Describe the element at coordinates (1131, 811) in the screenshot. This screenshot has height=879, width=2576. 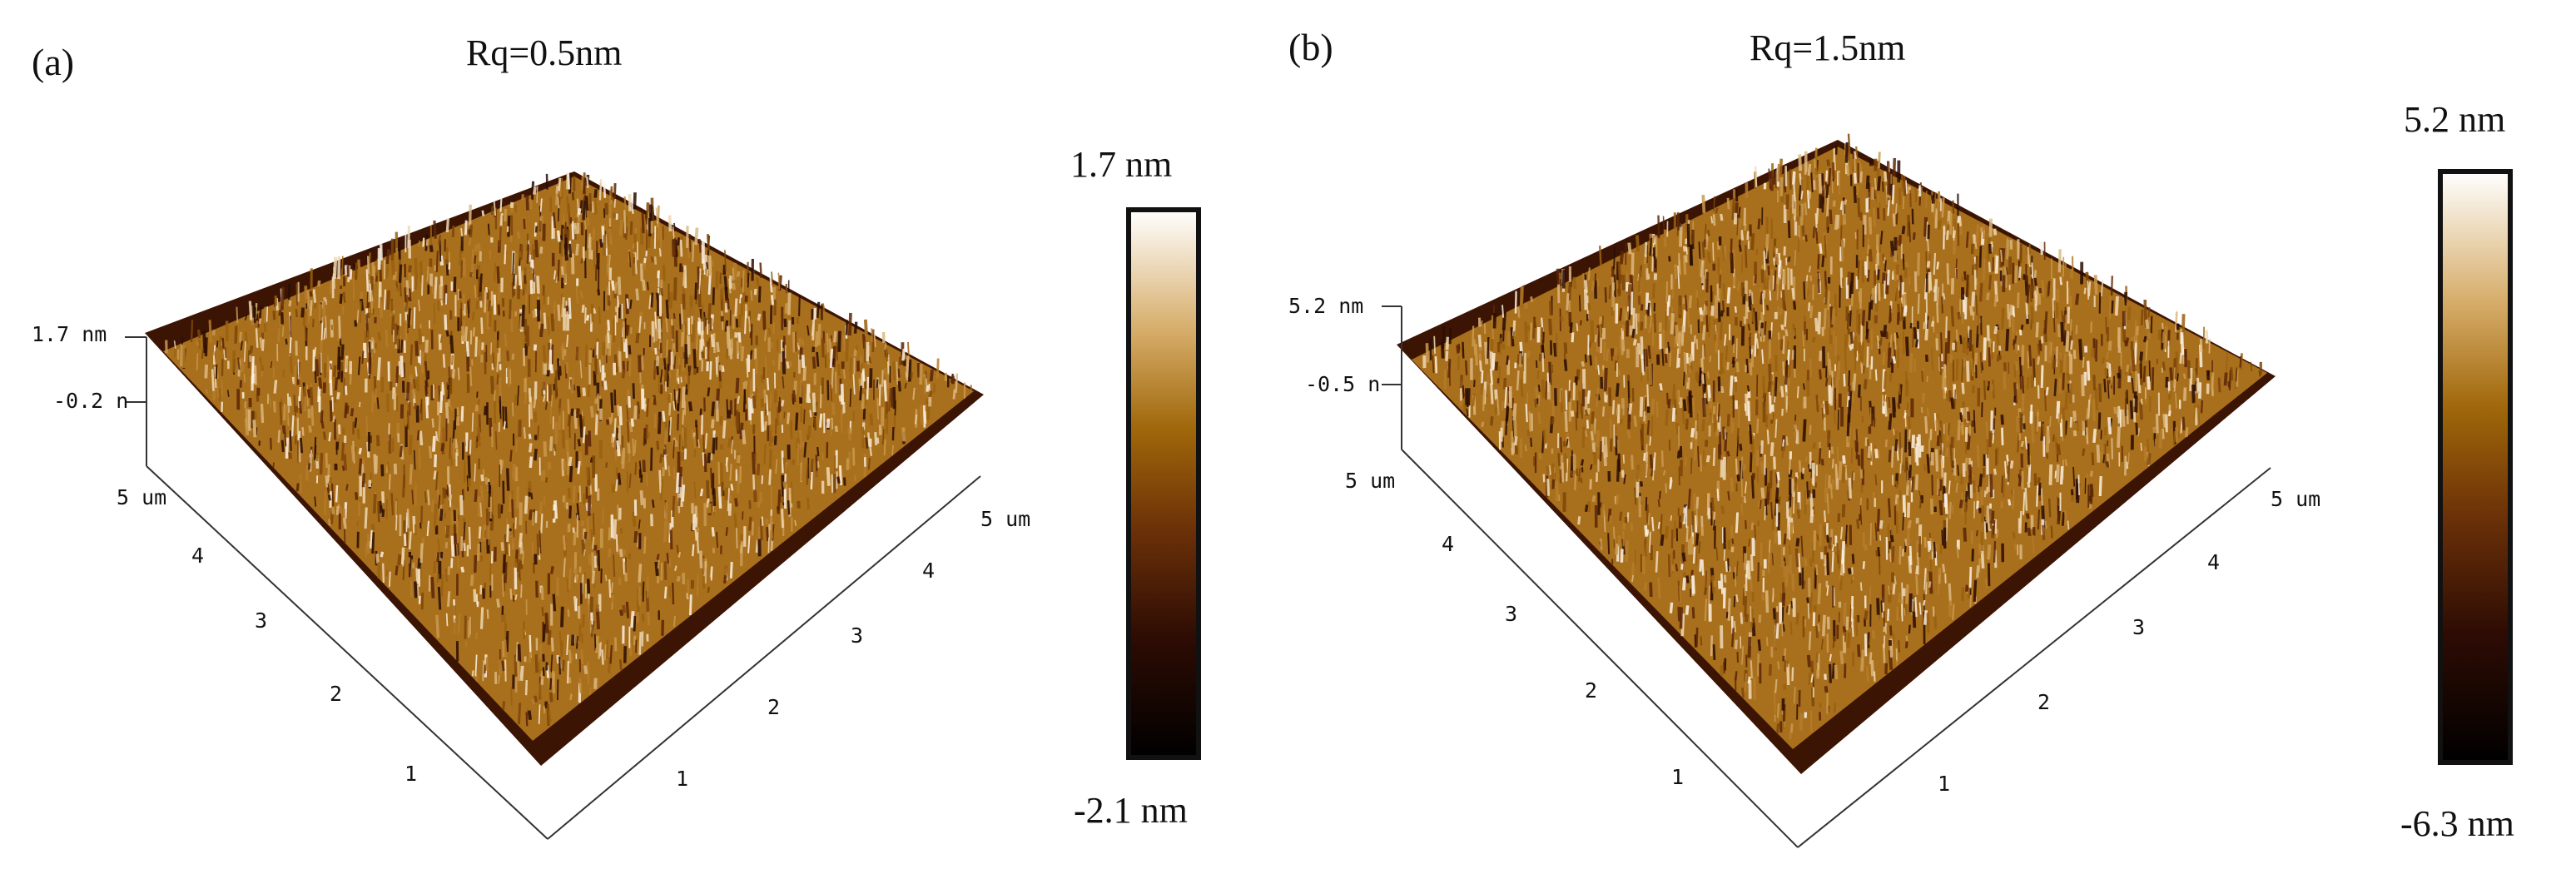
I see `colorbar-min-label: -2.1 nm` at that location.